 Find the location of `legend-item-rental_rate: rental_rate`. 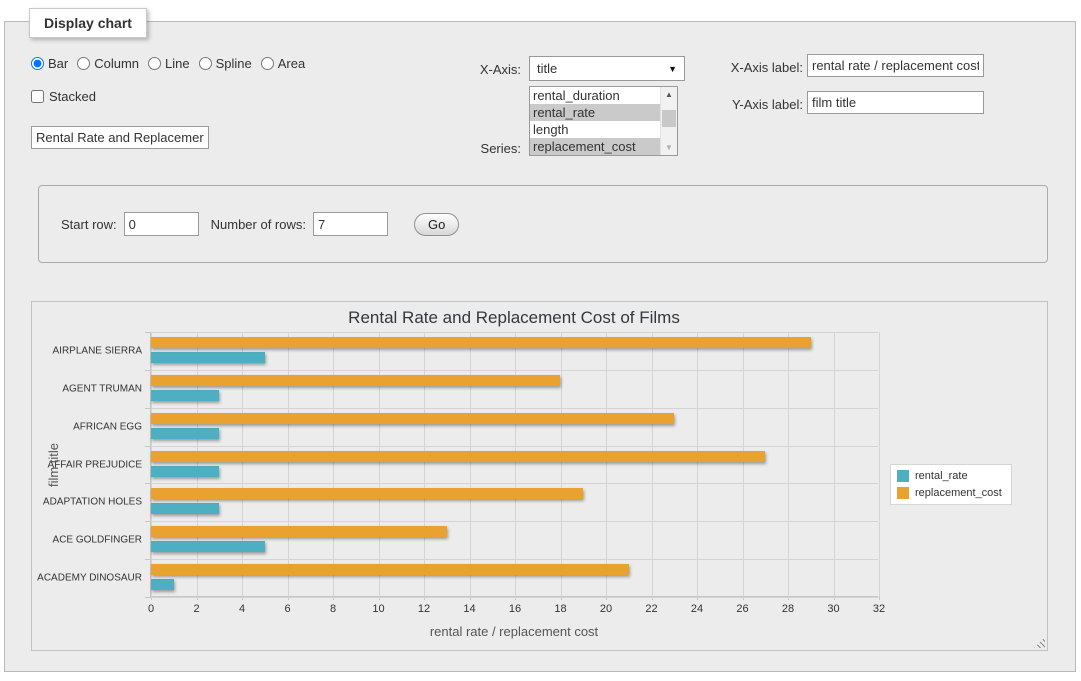

legend-item-rental_rate: rental_rate is located at coordinates (949, 476).